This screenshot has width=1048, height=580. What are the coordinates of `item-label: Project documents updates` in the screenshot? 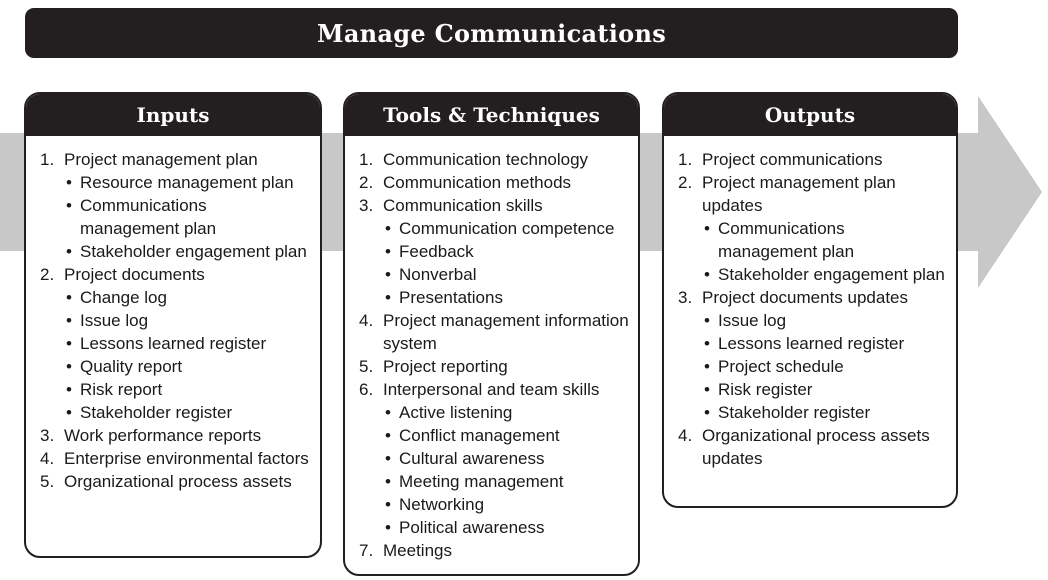 It's located at (805, 297).